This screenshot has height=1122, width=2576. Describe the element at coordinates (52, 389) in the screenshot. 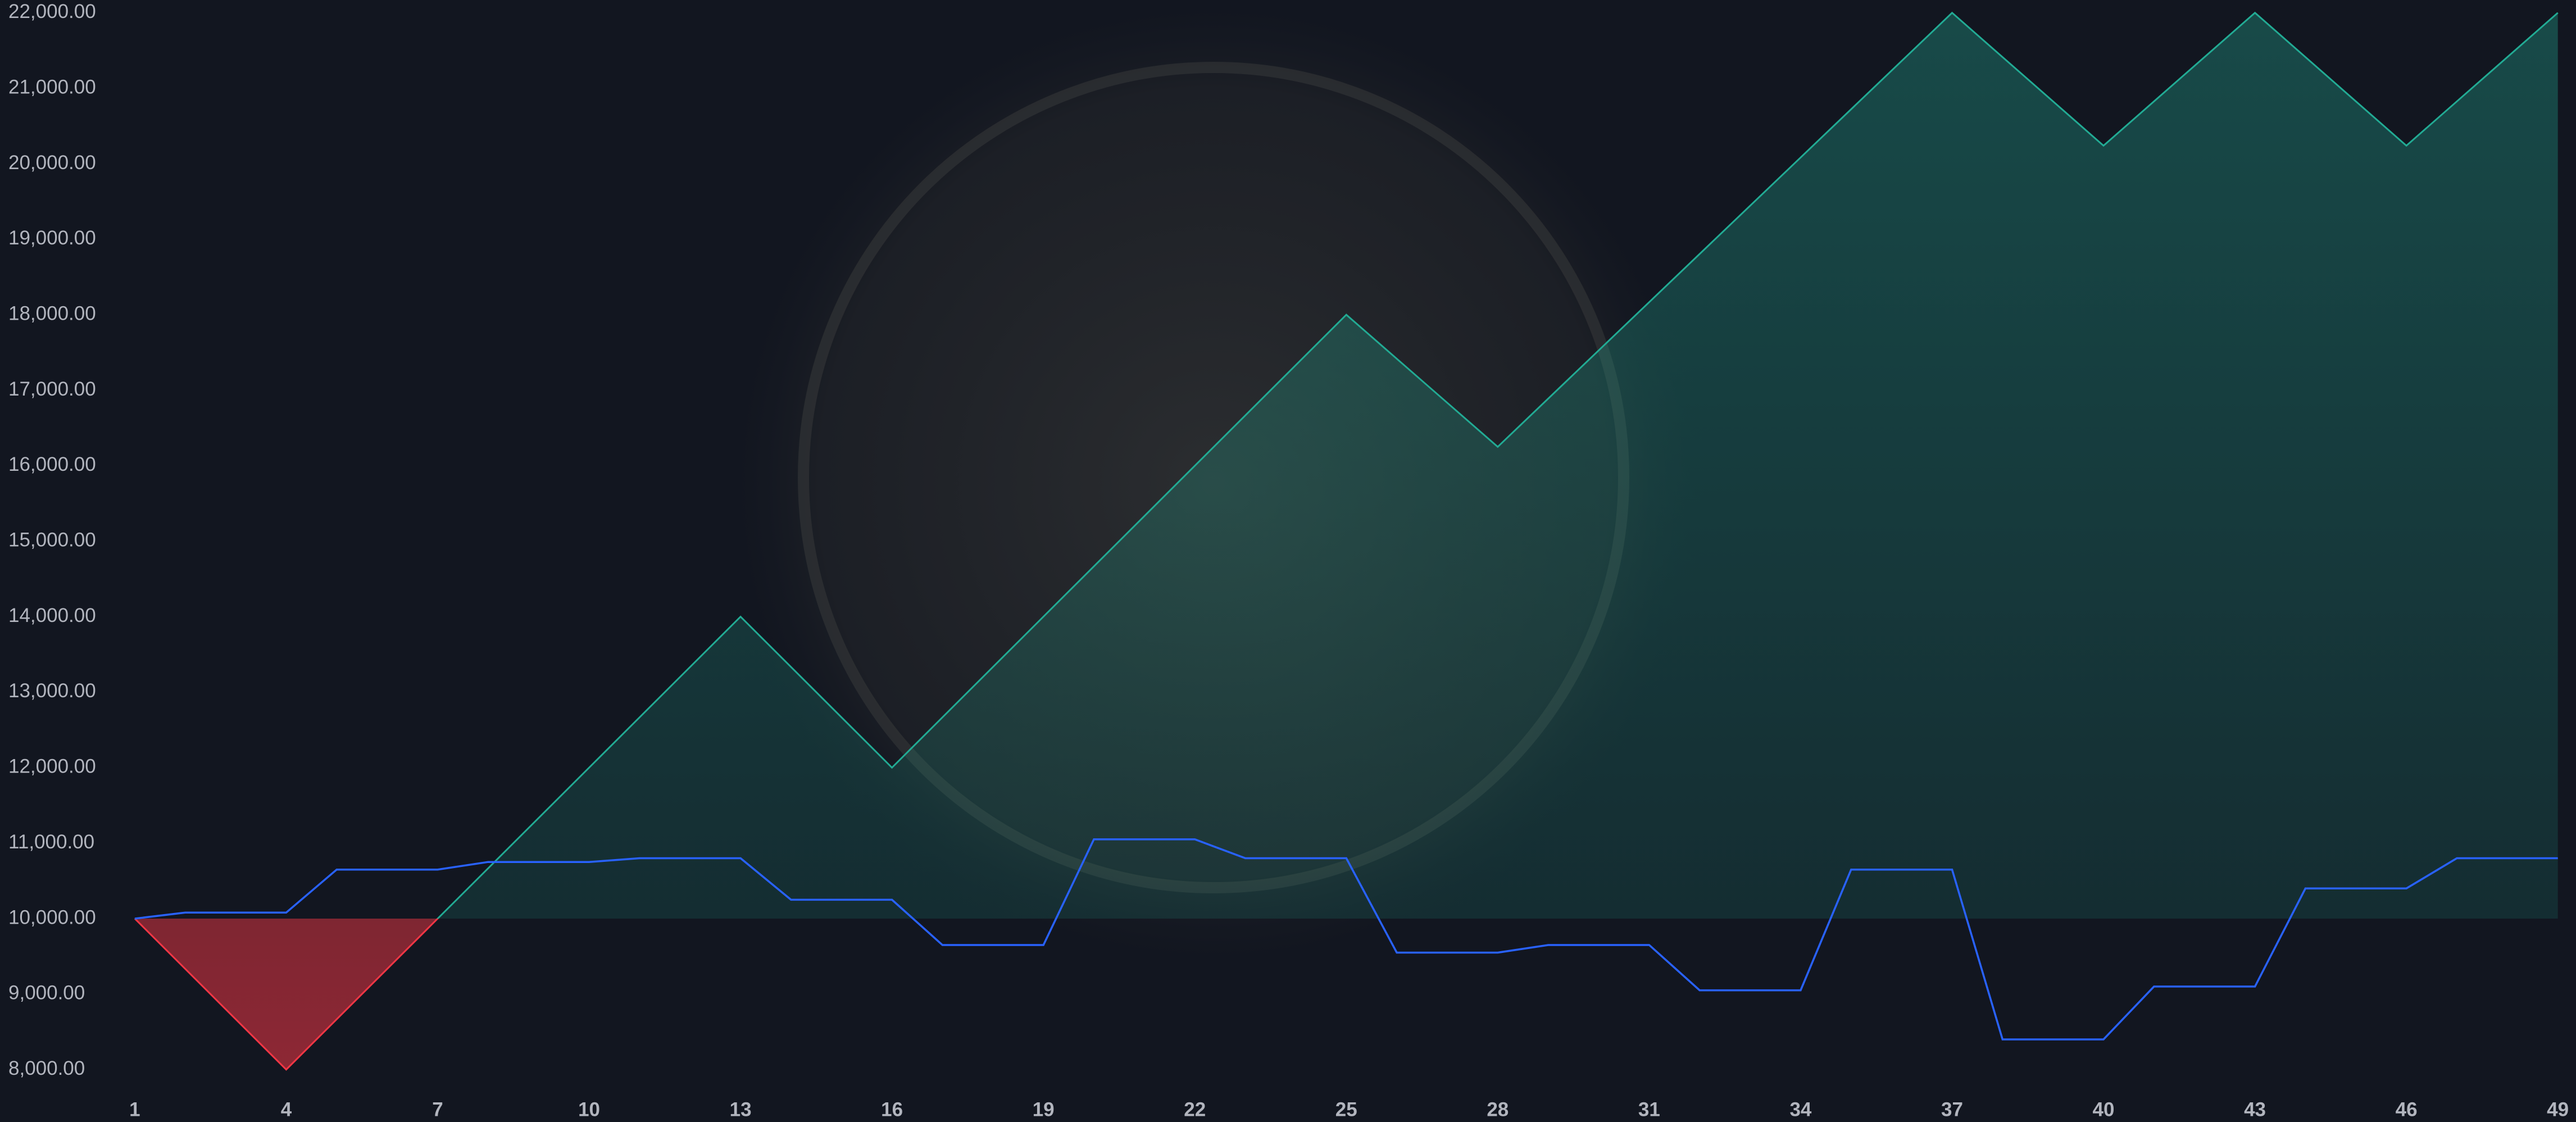

I see `y-tick-label: 17,000.00` at that location.